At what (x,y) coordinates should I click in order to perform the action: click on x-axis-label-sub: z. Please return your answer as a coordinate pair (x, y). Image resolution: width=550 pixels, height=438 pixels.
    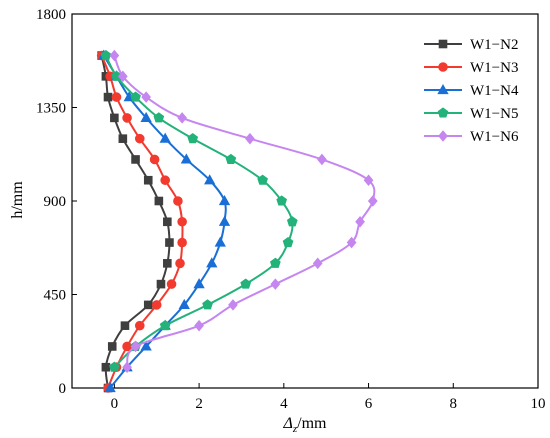
    Looking at the image, I should click on (295, 429).